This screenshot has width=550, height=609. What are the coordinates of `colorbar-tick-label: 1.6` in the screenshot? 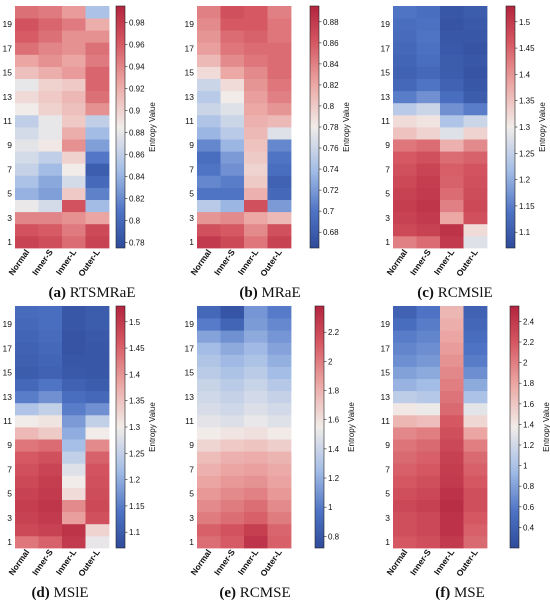 It's located at (334, 420).